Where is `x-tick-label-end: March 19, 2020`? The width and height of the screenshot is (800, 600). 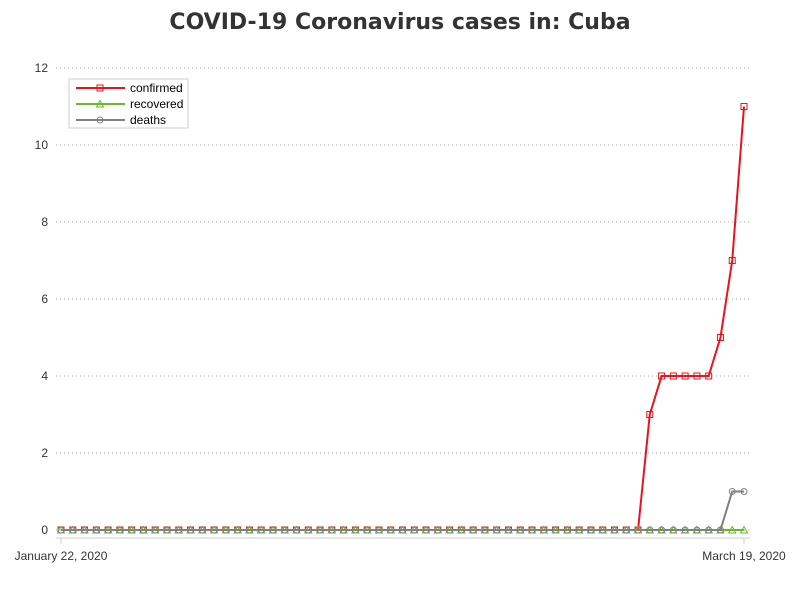 x-tick-label-end: March 19, 2020 is located at coordinates (744, 556).